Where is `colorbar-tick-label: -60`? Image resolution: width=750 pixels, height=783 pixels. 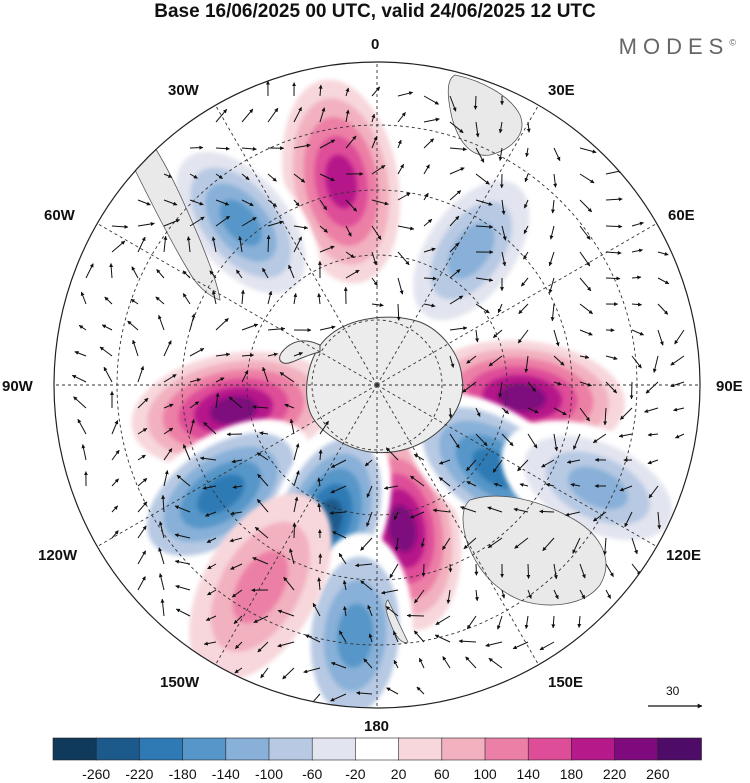
colorbar-tick-label: -60 is located at coordinates (312, 774).